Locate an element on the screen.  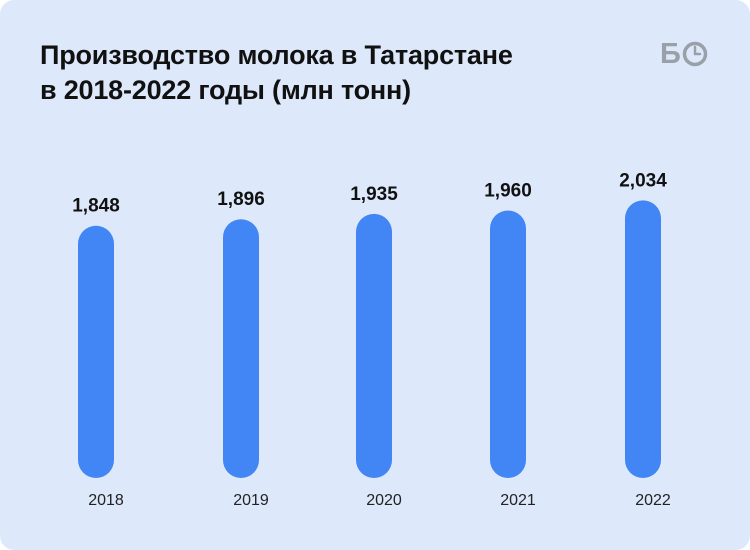
value-label-2020: 1,935 is located at coordinates (374, 194).